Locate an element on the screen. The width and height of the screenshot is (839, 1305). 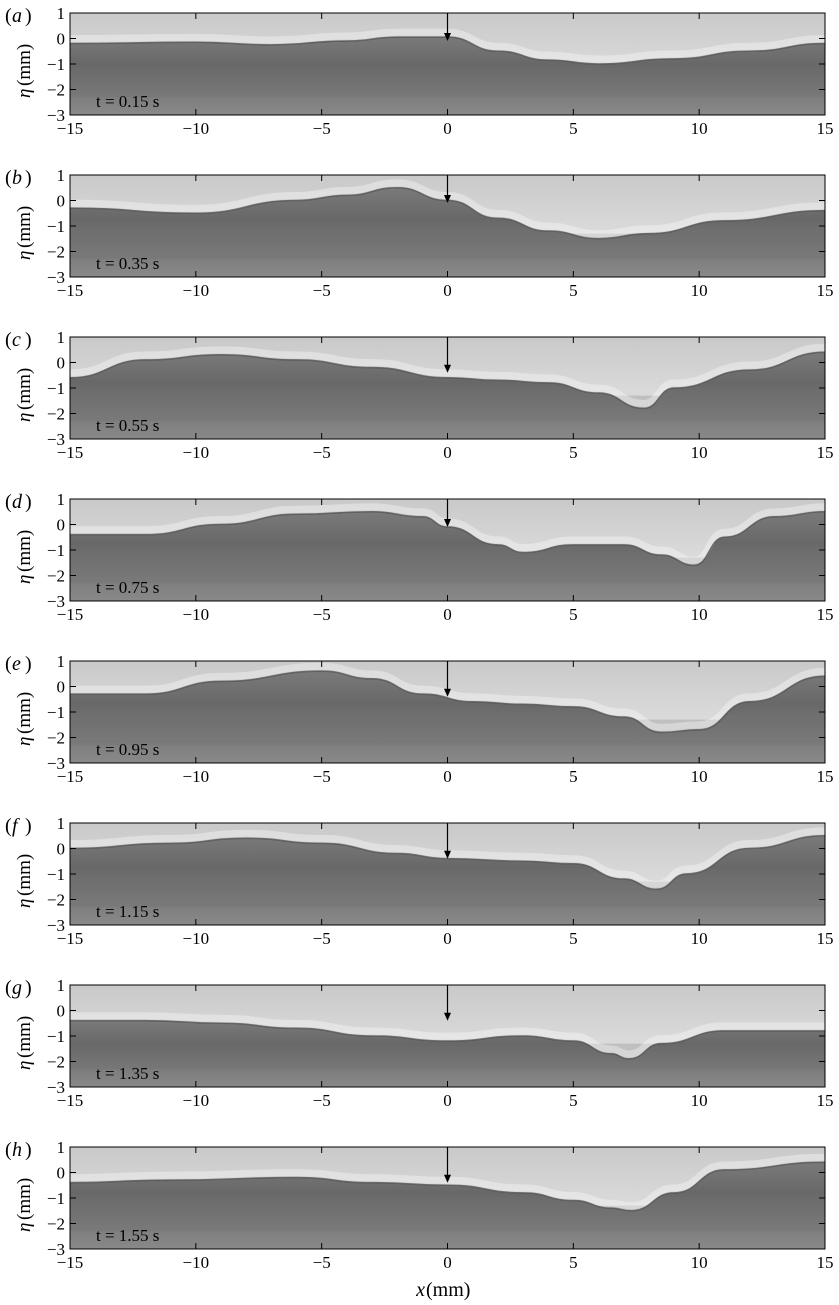
panel-letter: a is located at coordinates (17, 16).